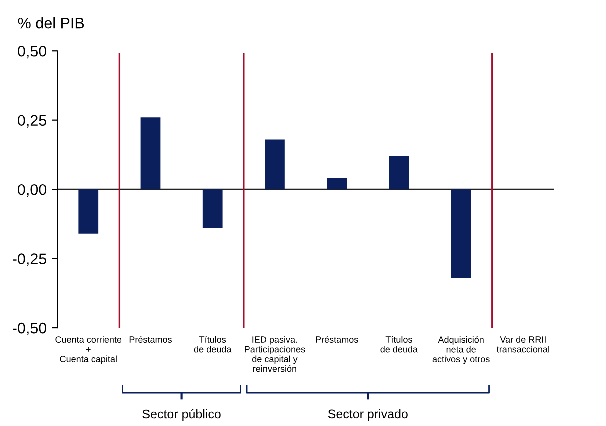 This screenshot has height=426, width=606. I want to click on x-tick-label: Cuenta corriente + Cuenta capital, so click(89, 350).